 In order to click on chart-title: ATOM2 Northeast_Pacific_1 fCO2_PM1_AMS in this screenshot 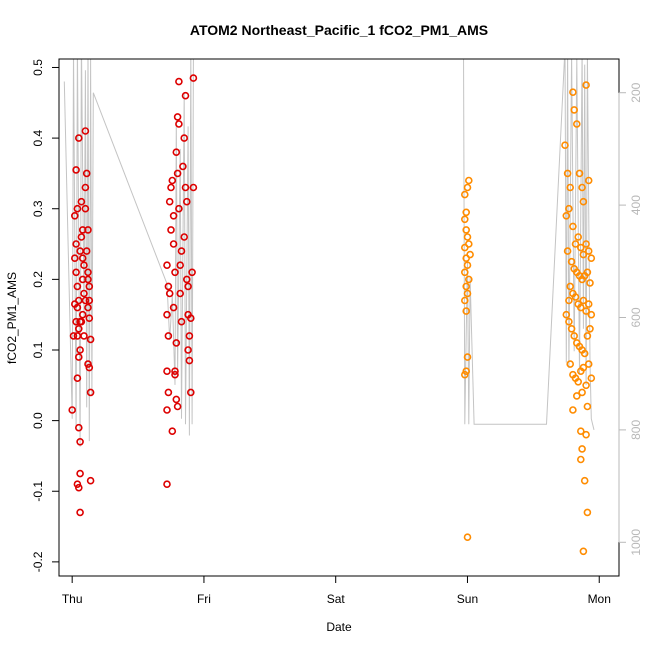, I will do `click(339, 30)`.